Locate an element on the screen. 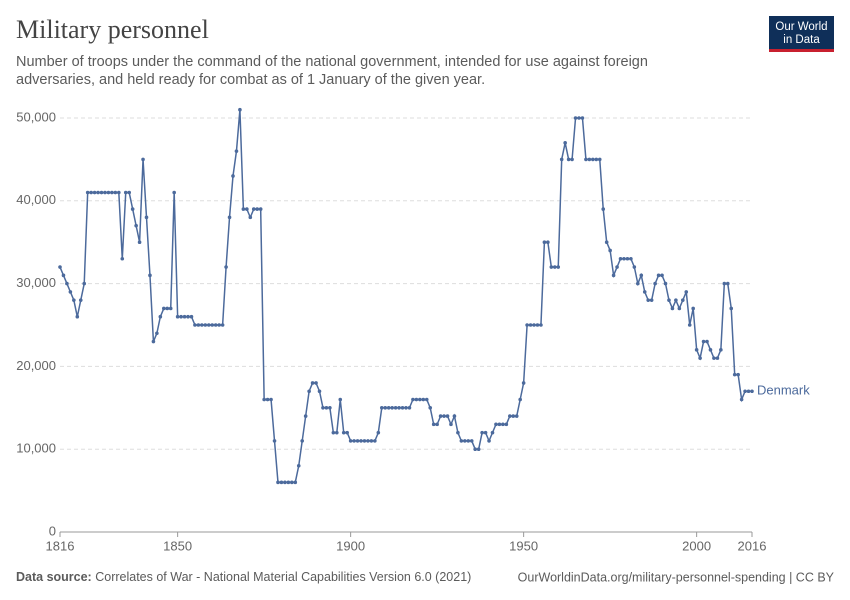 The width and height of the screenshot is (850, 600). x-tick-label: 1816 is located at coordinates (60, 545).